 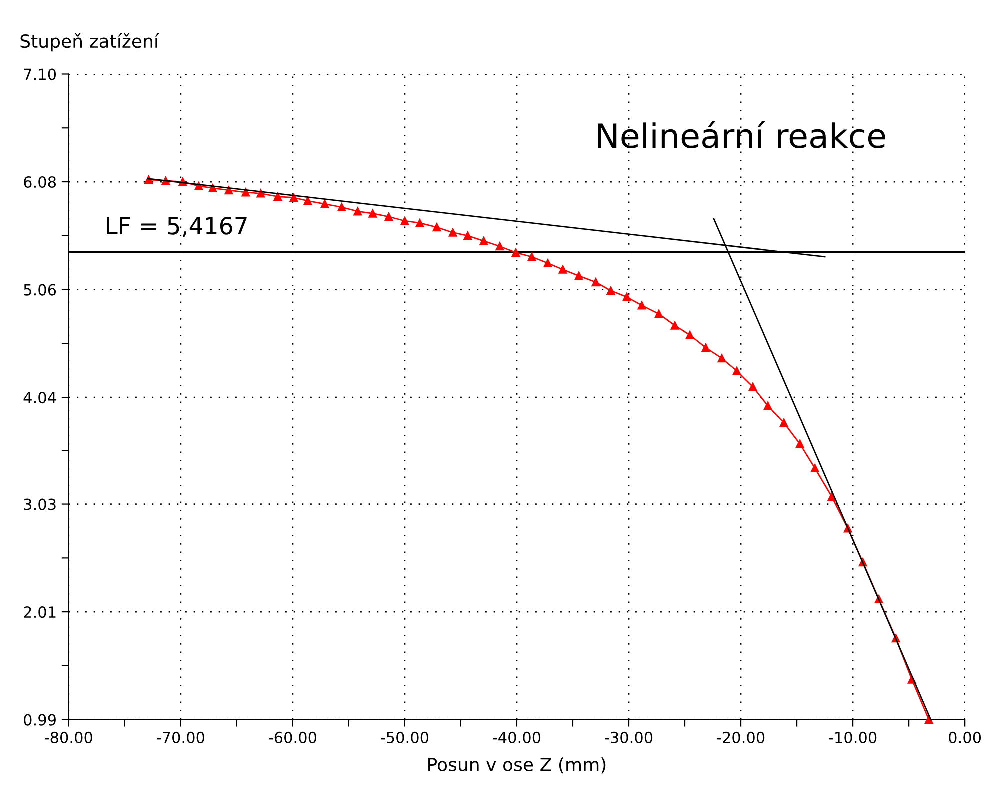 I want to click on x-tick-label: -60.00, so click(x=293, y=738).